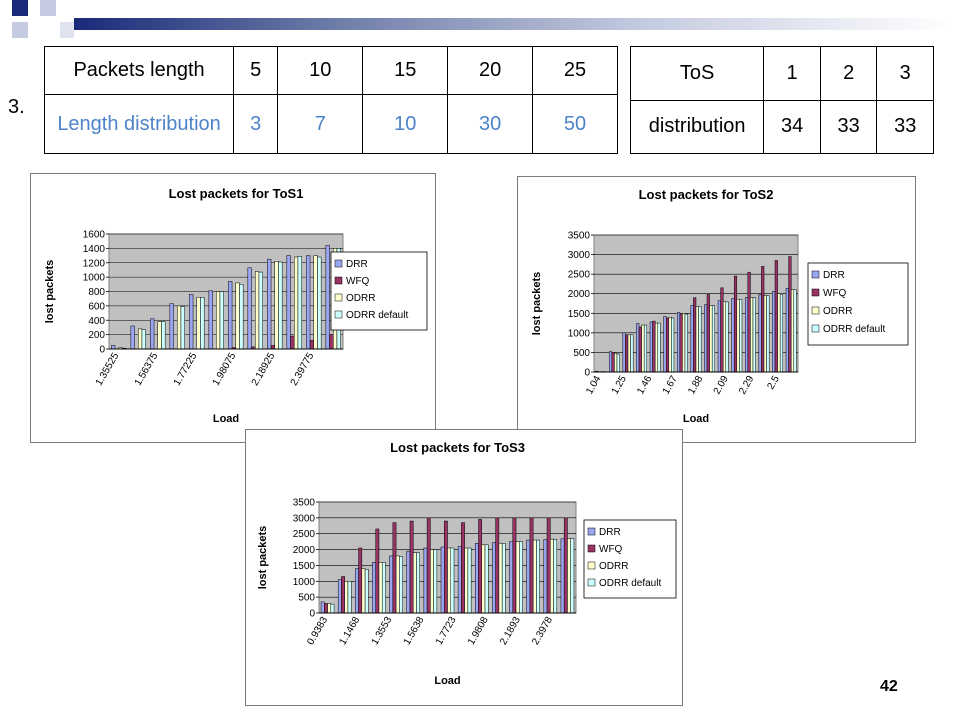  I want to click on table-header-cell: 5, so click(256, 70).